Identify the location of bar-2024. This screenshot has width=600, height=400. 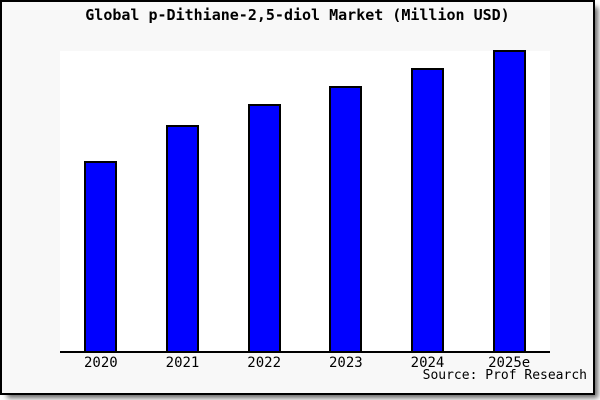
(427, 209).